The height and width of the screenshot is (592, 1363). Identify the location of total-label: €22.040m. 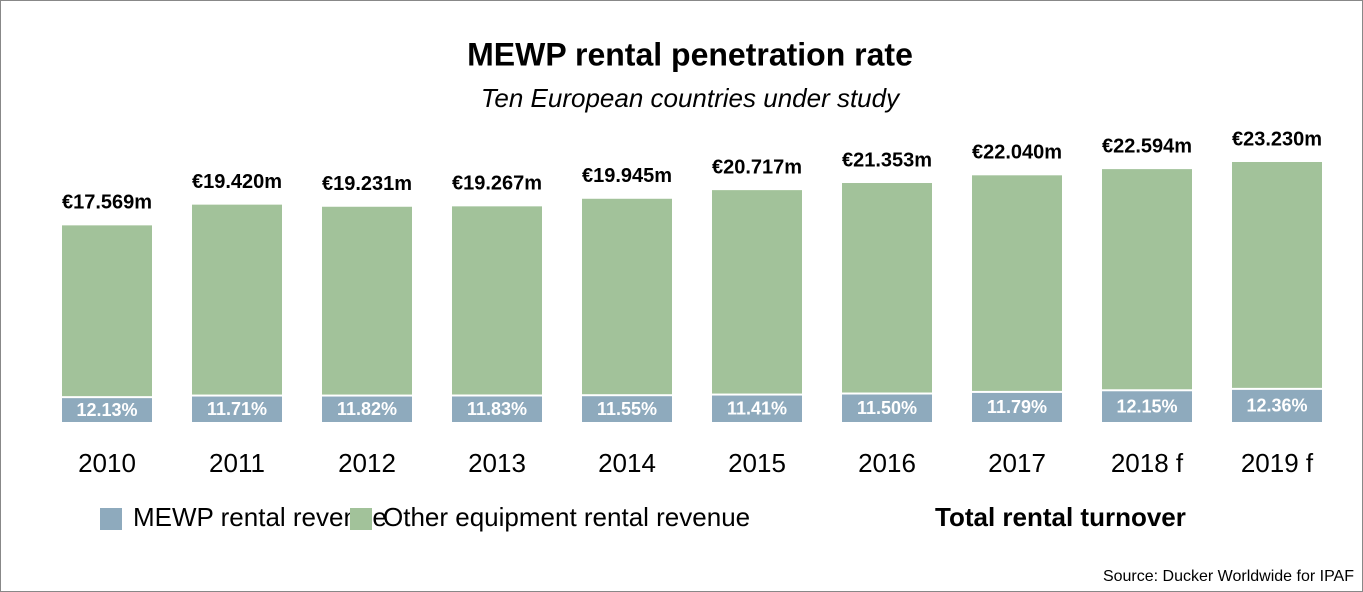
(1017, 153).